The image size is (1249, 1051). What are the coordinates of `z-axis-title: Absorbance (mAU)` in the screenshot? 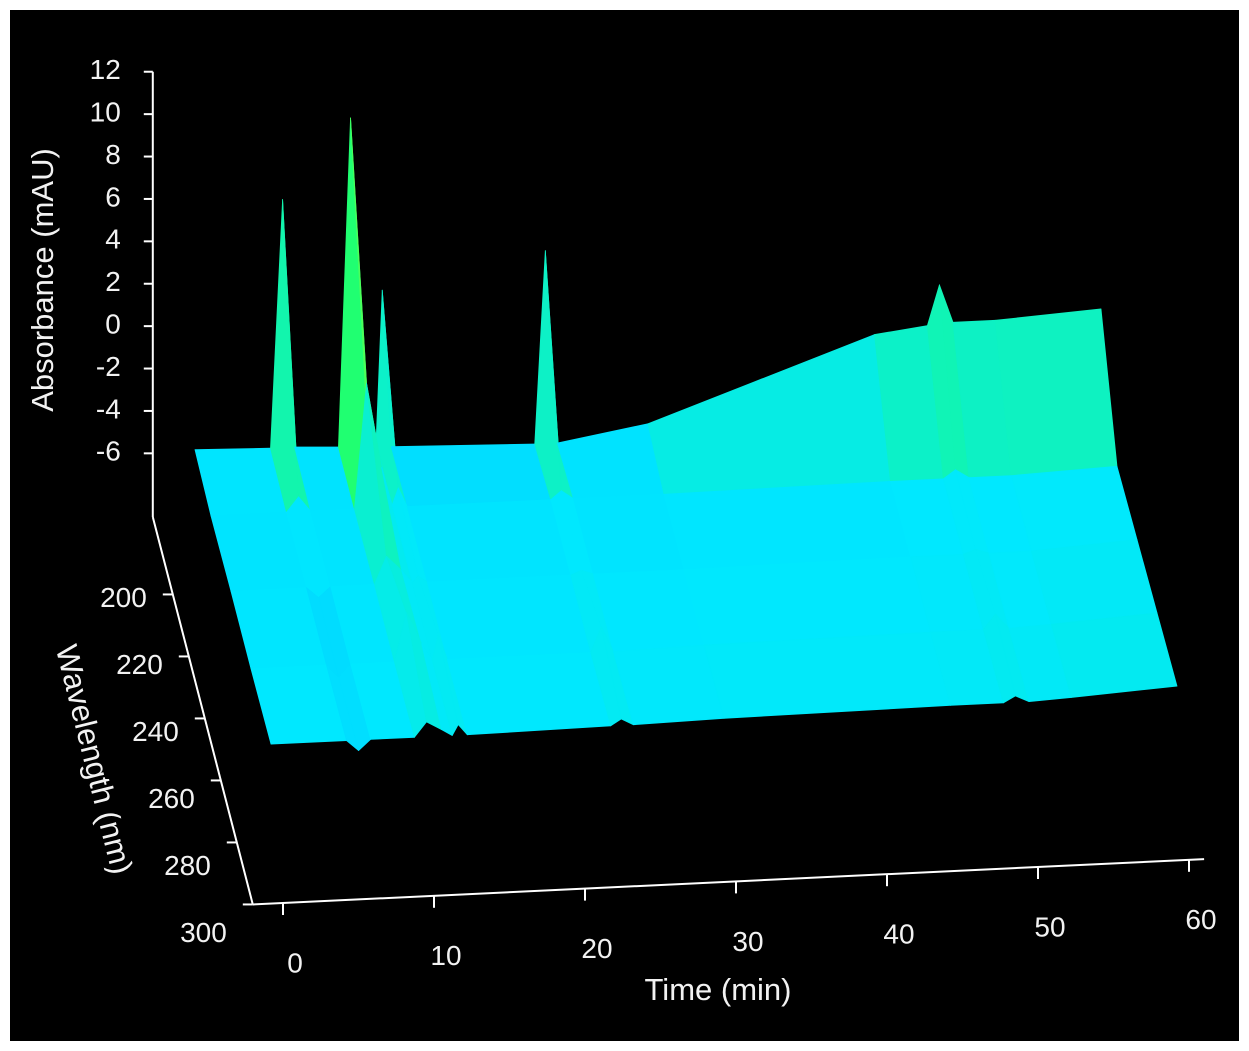 It's located at (42, 280).